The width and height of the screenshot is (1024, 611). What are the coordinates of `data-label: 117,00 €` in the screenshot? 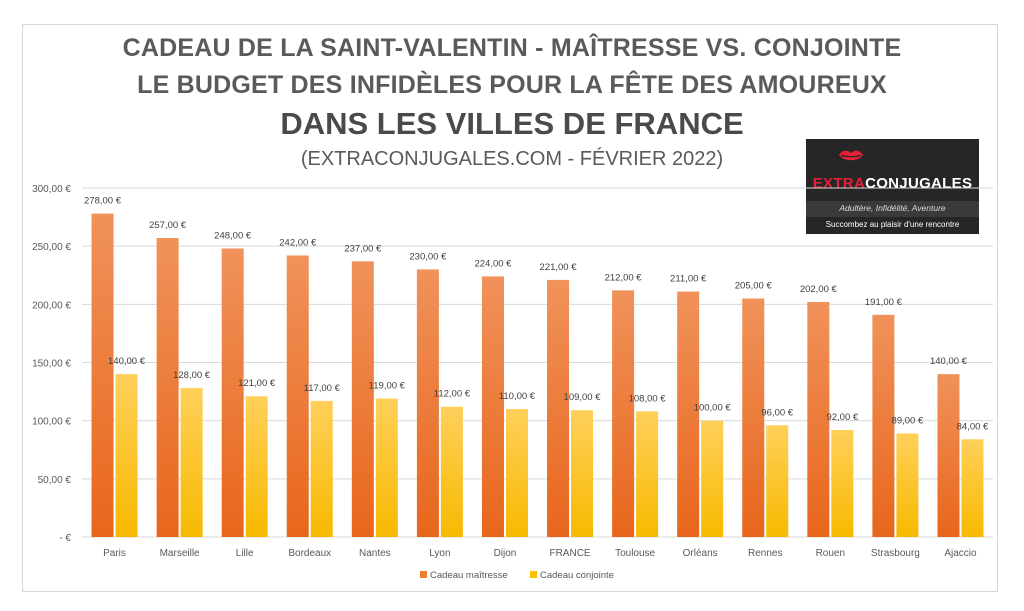 It's located at (322, 388).